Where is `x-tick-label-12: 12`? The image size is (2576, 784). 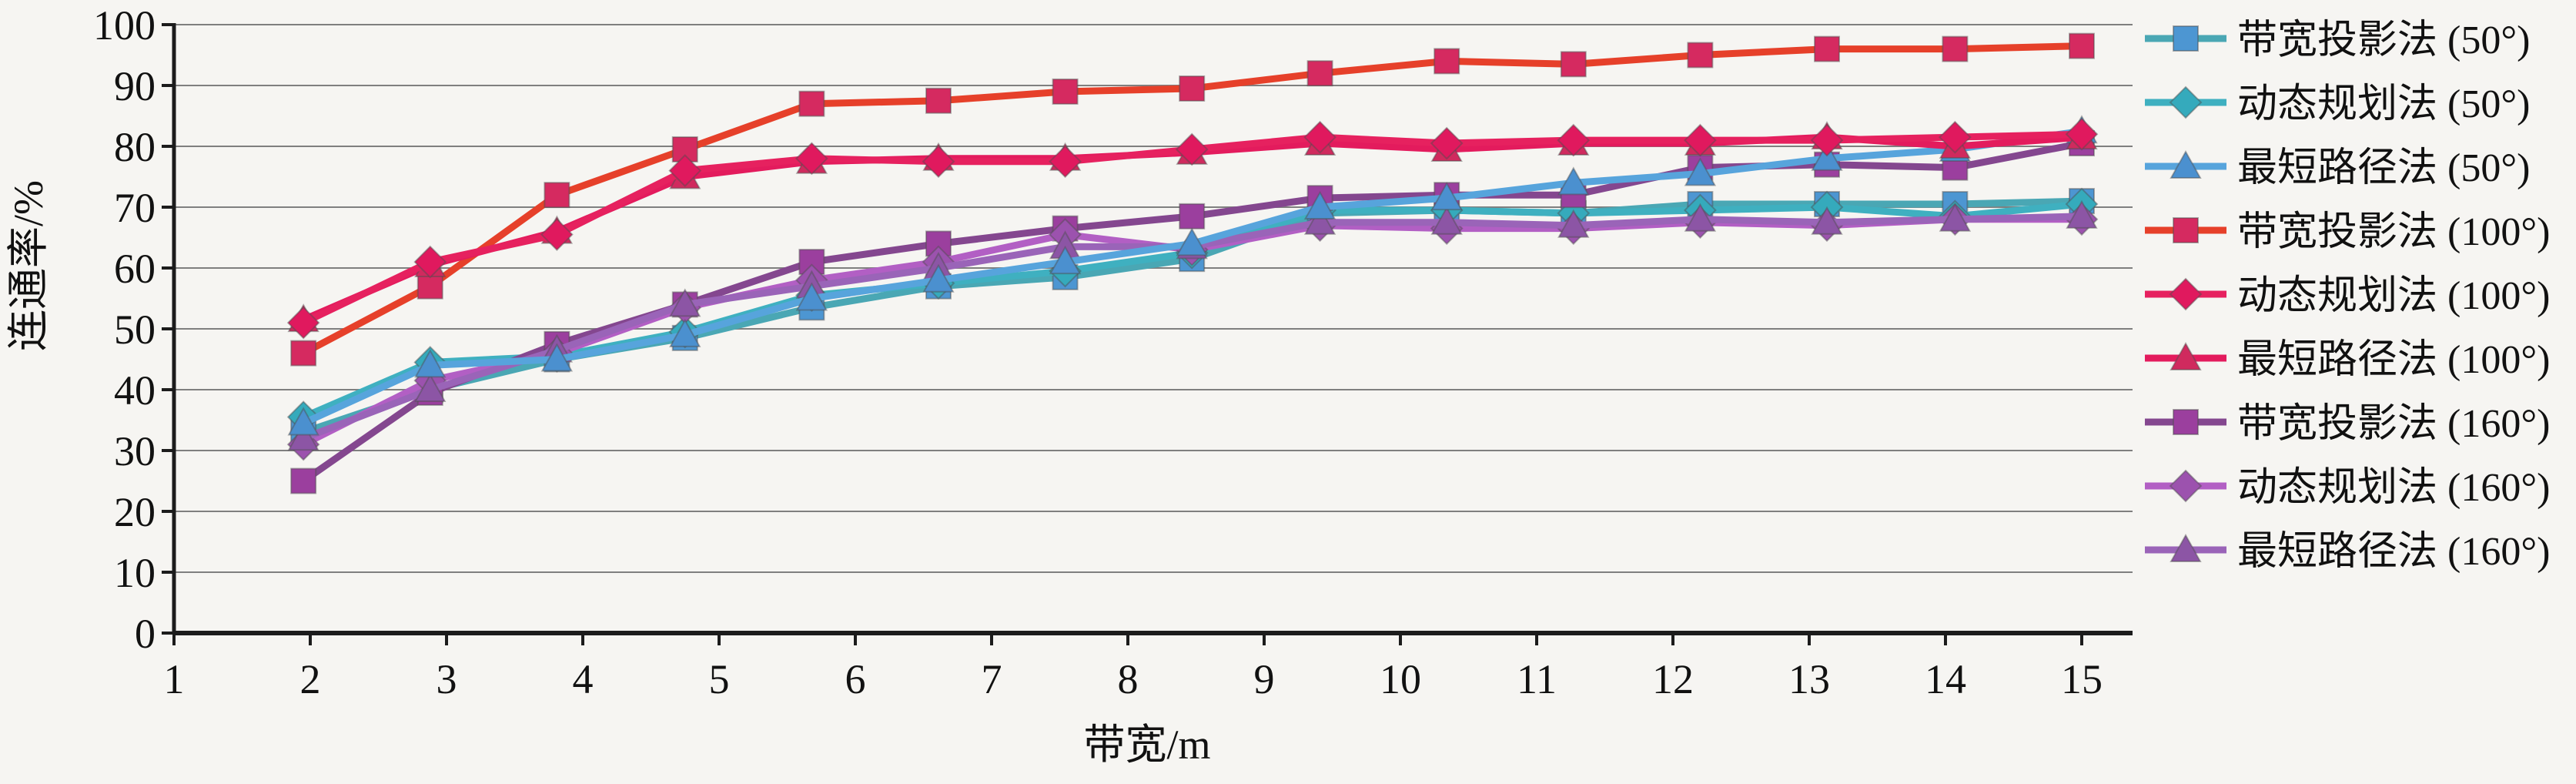
x-tick-label-12: 12 is located at coordinates (1673, 679).